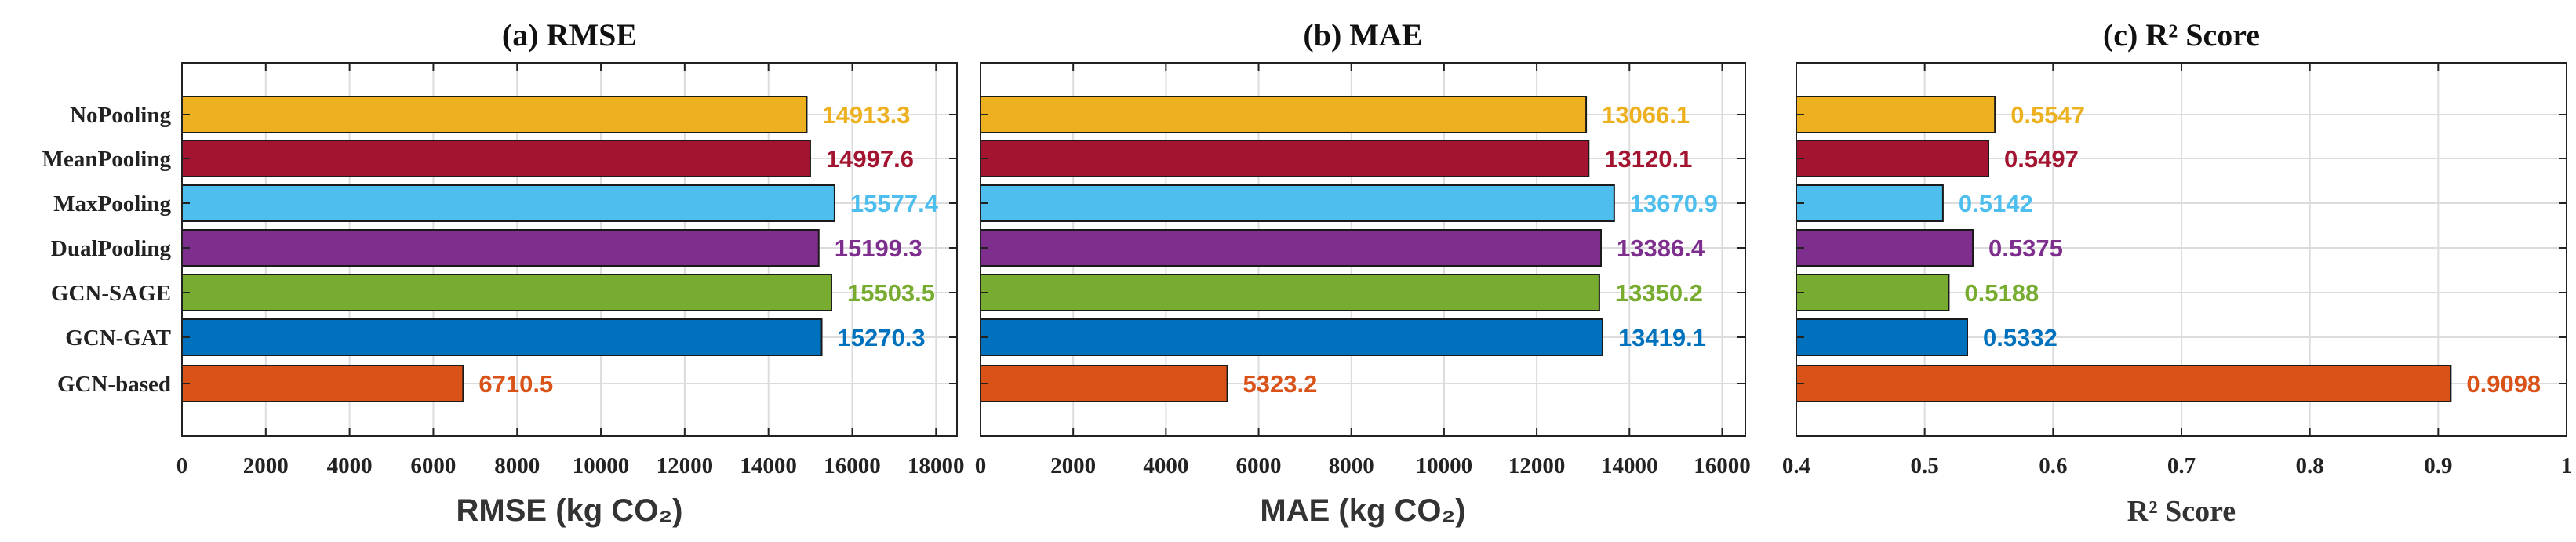 The height and width of the screenshot is (542, 2576). Describe the element at coordinates (2181, 466) in the screenshot. I see `x-tick-label: 0.7` at that location.